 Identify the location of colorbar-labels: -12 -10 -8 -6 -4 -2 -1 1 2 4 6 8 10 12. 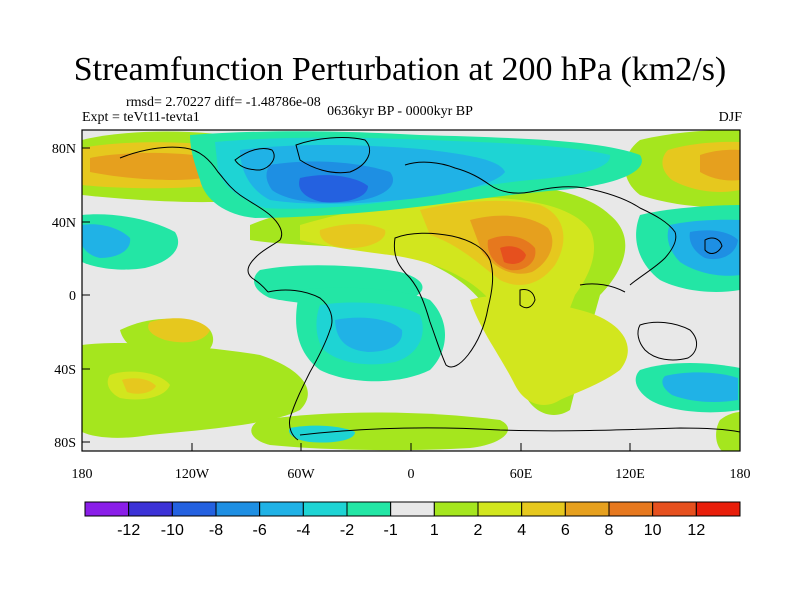
(411, 530).